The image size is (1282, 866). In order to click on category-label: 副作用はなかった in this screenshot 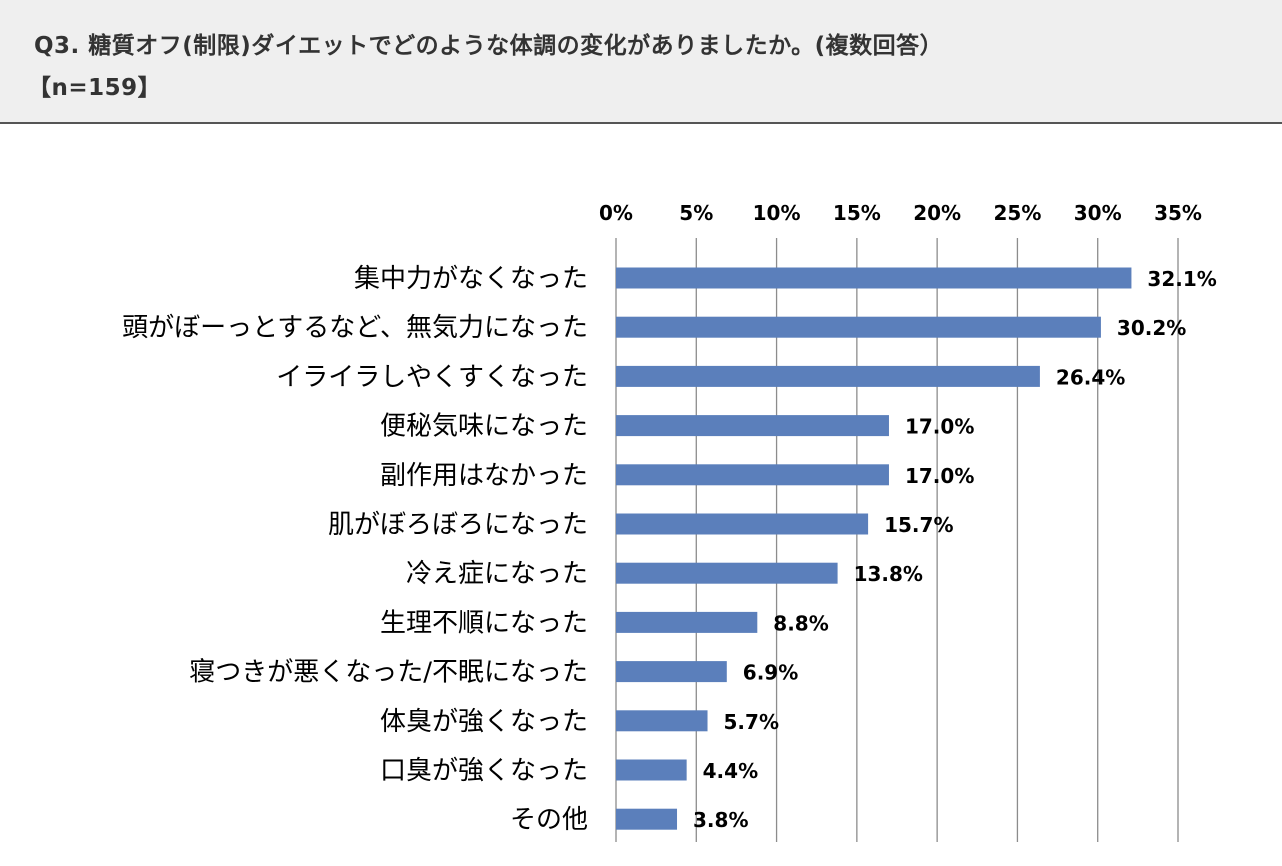, I will do `click(484, 476)`.